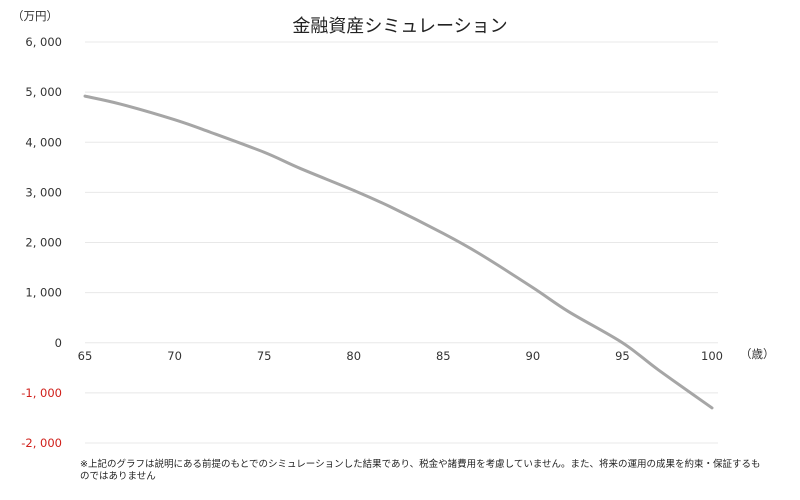  What do you see at coordinates (264, 356) in the screenshot?
I see `x-tick-label: 75` at bounding box center [264, 356].